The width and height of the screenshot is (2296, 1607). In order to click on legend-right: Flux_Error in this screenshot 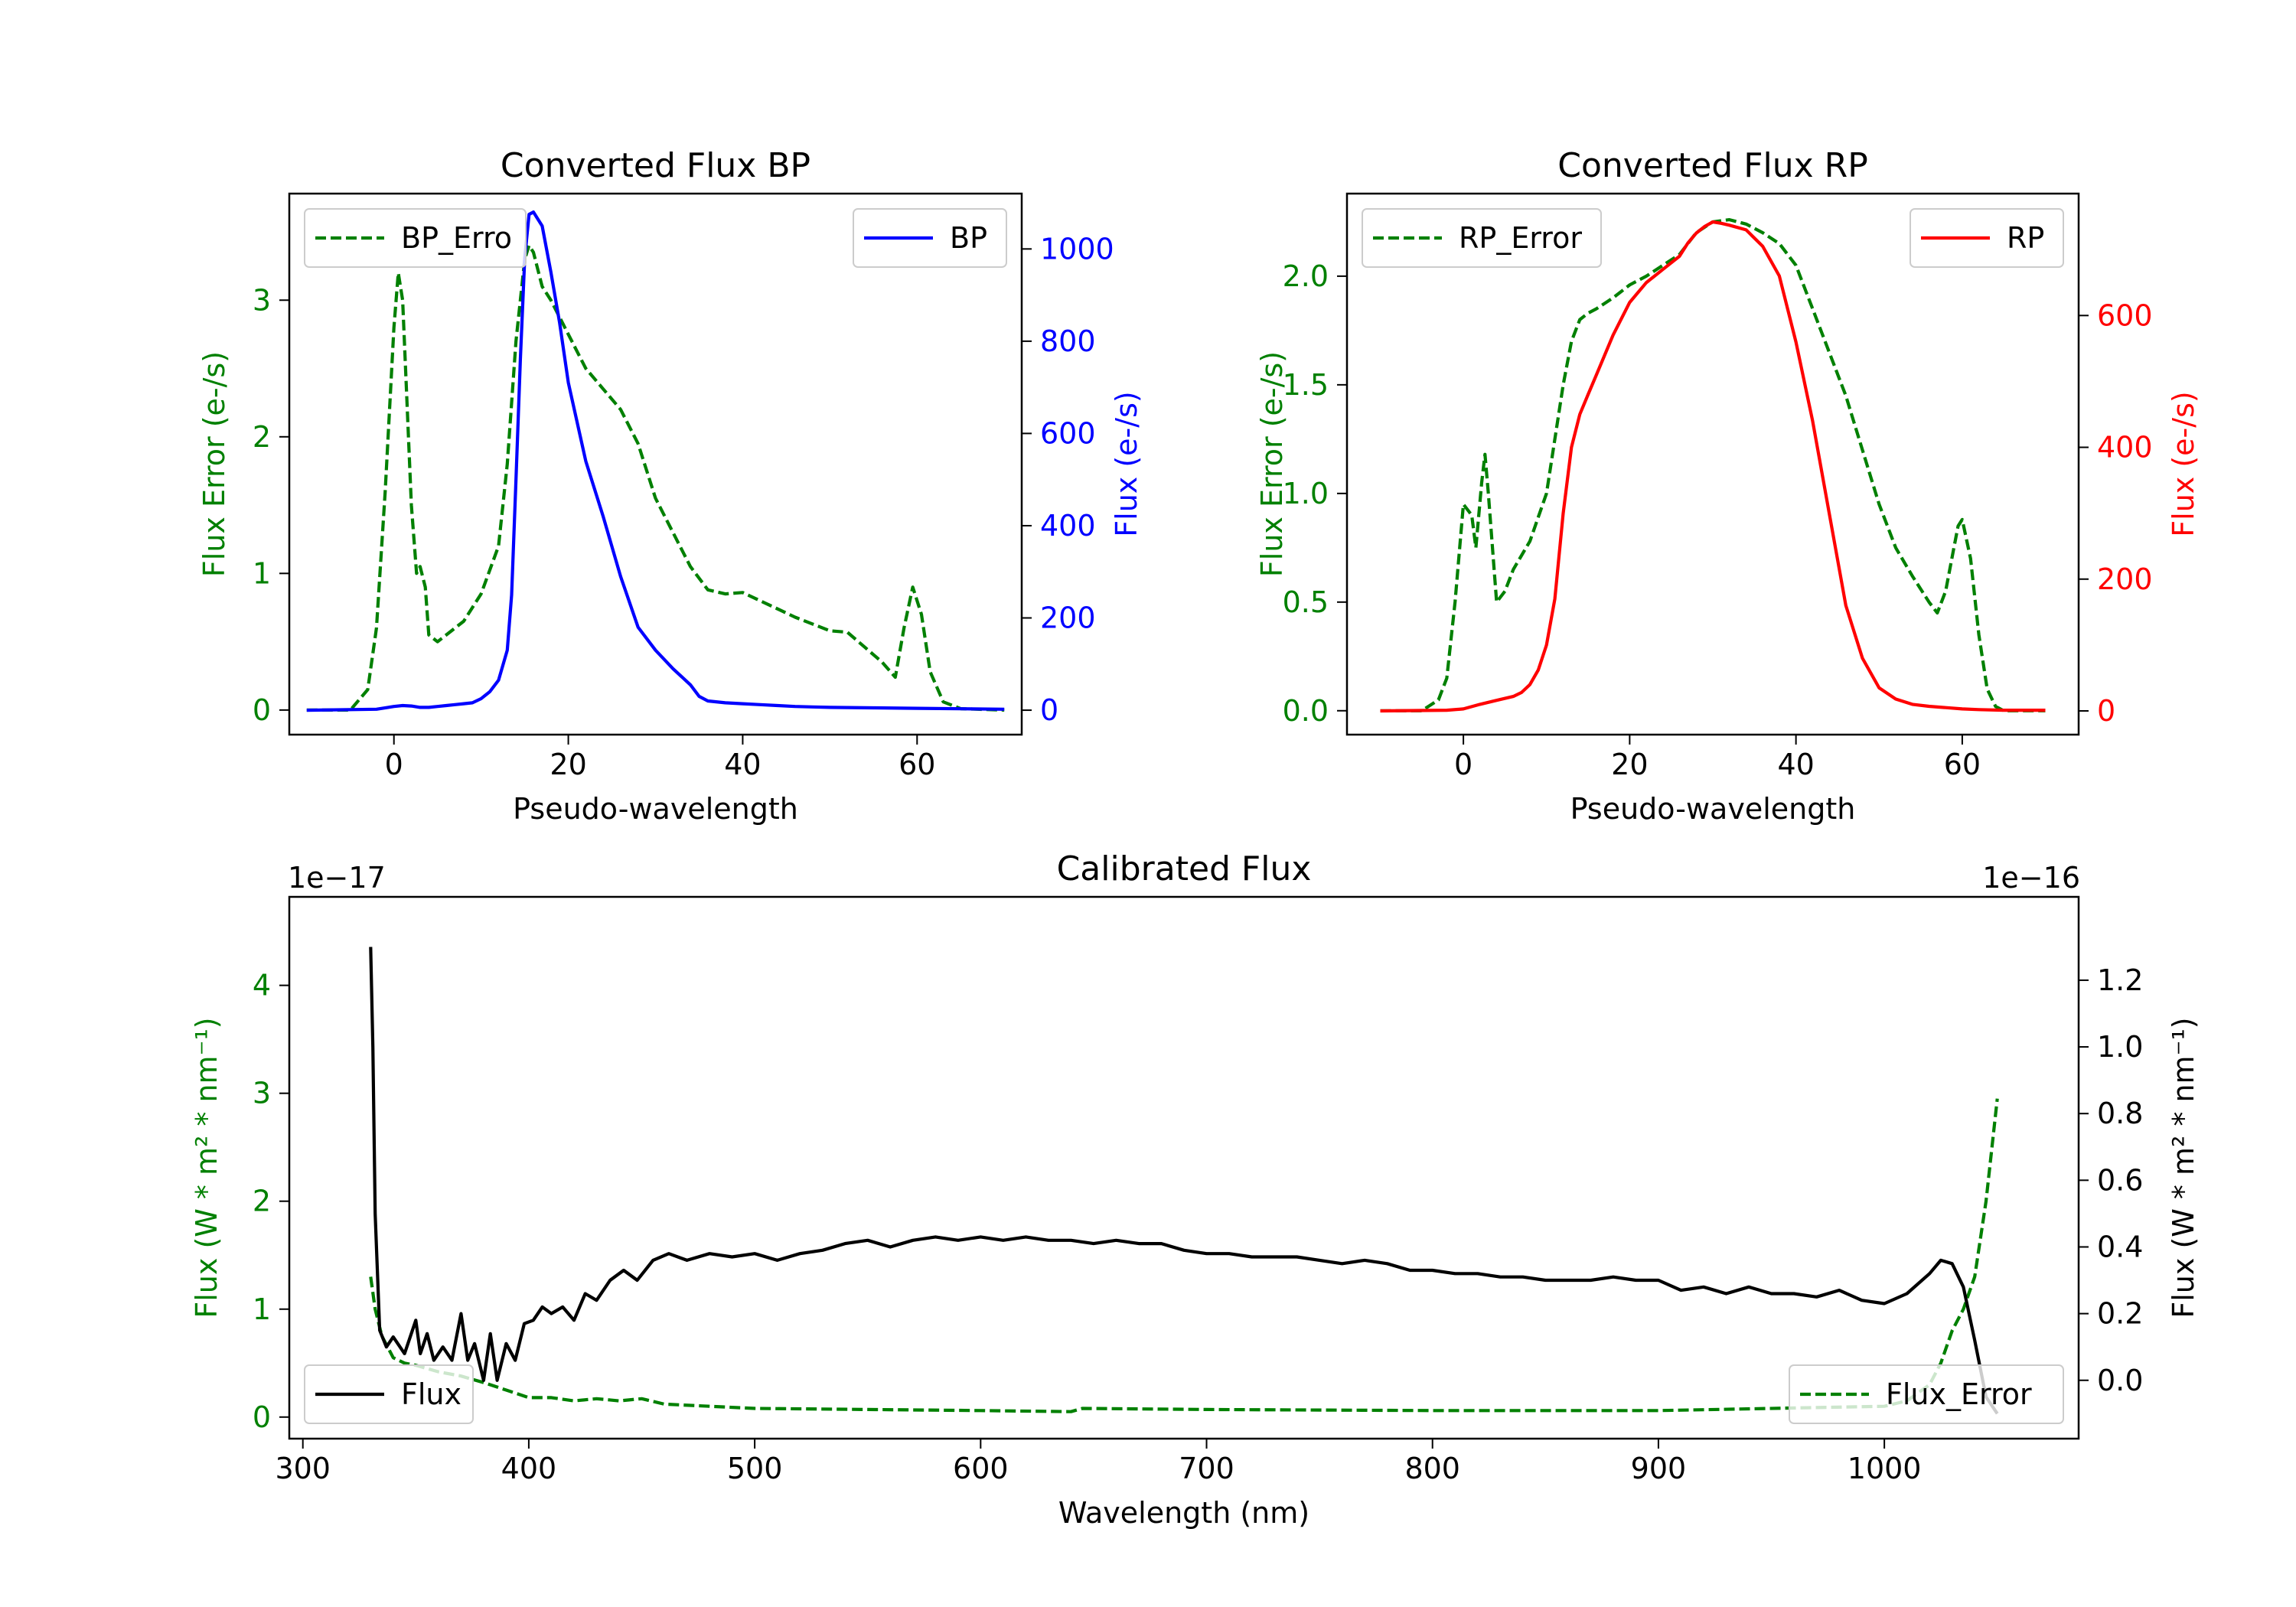, I will do `click(1926, 1394)`.